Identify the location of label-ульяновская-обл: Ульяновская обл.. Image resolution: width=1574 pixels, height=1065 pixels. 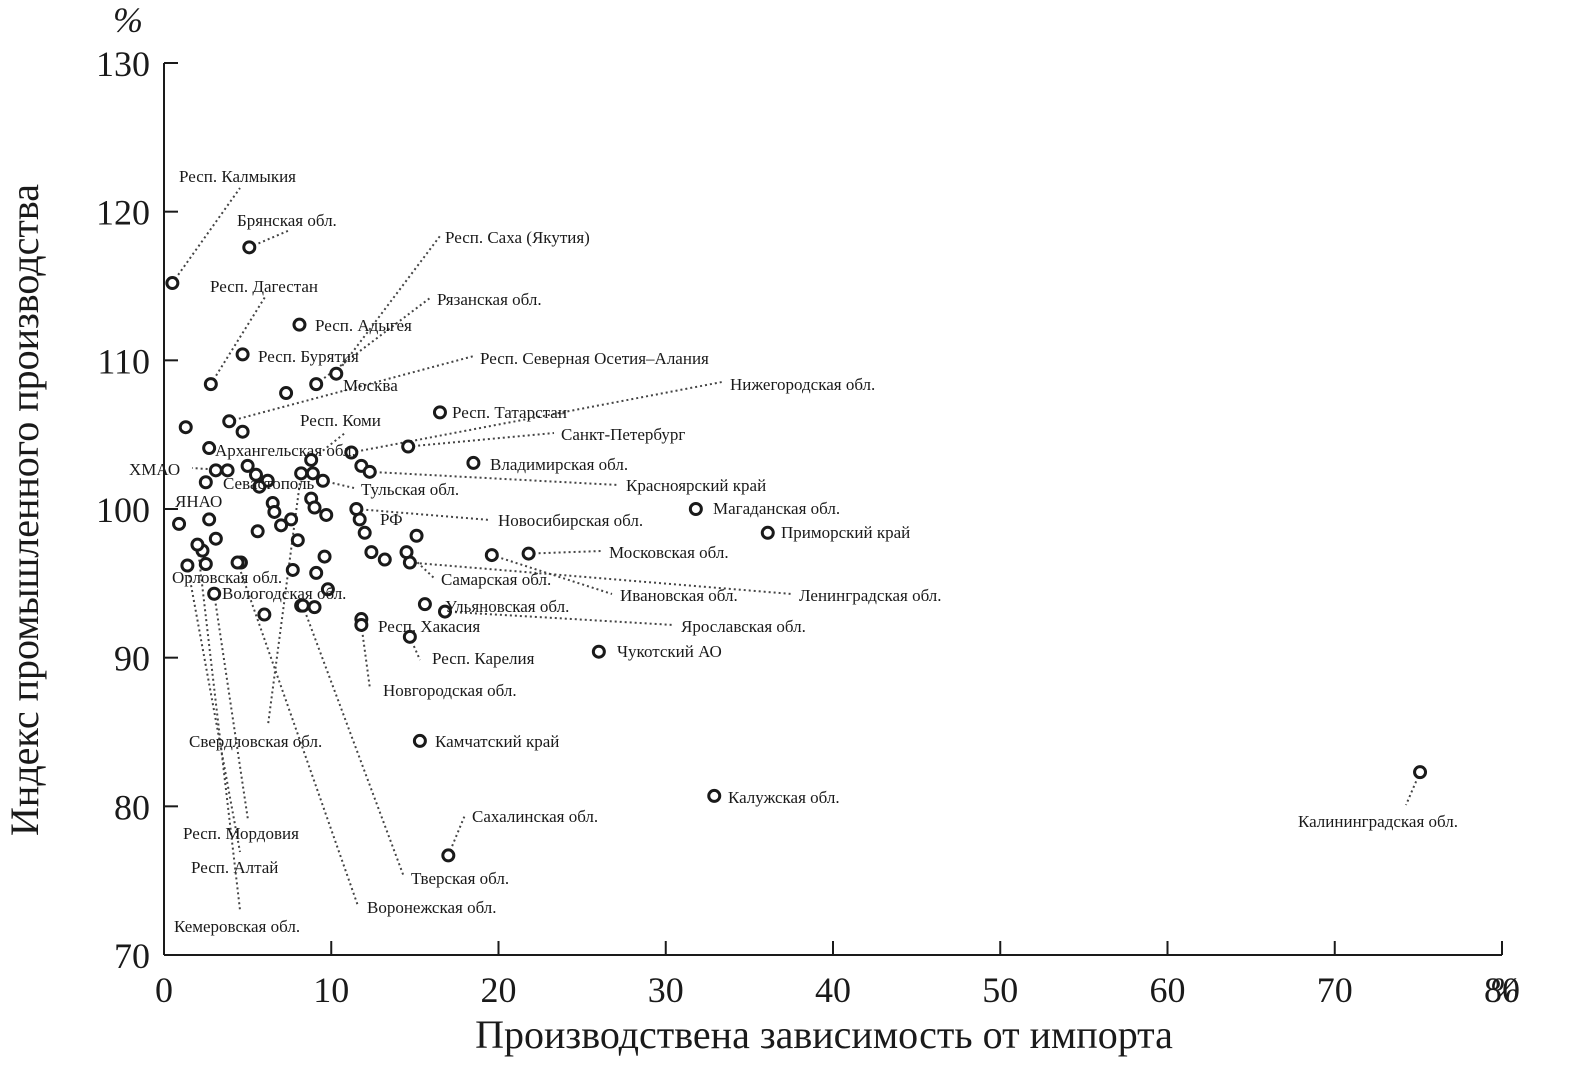
(507, 606).